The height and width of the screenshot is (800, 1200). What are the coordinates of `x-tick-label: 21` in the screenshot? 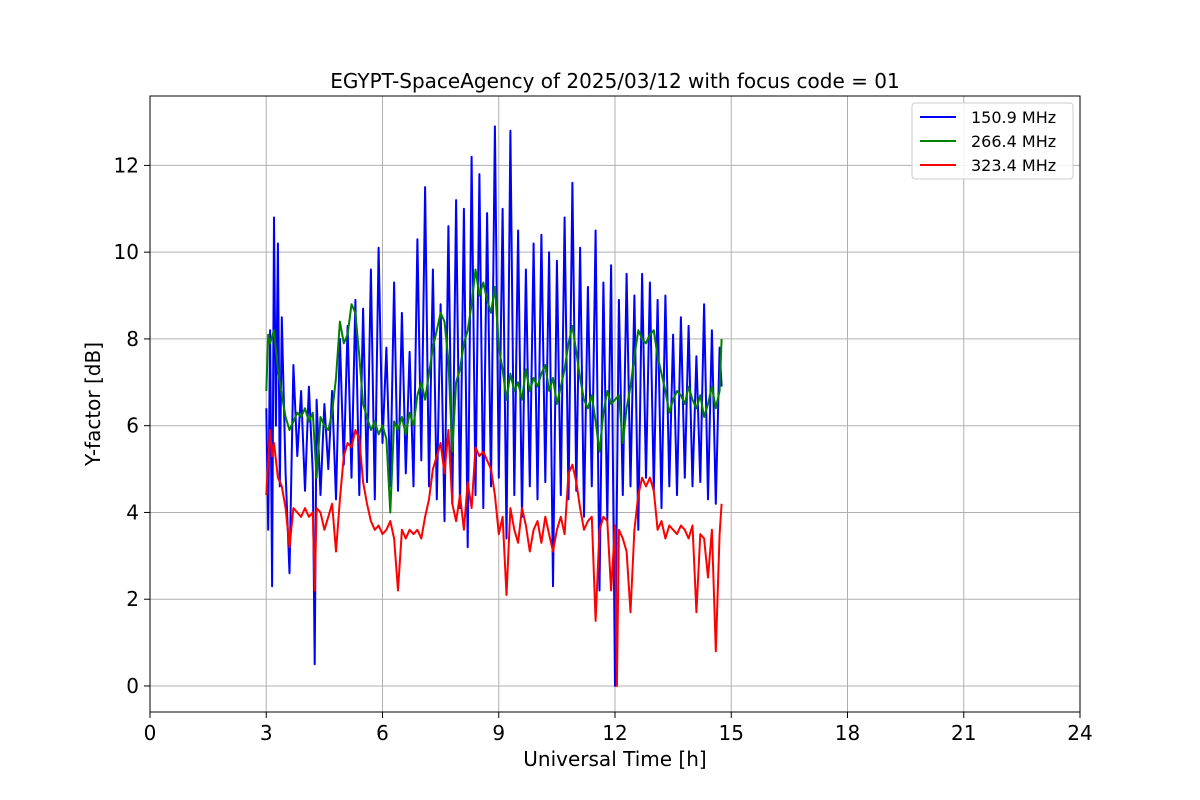 It's located at (963, 733).